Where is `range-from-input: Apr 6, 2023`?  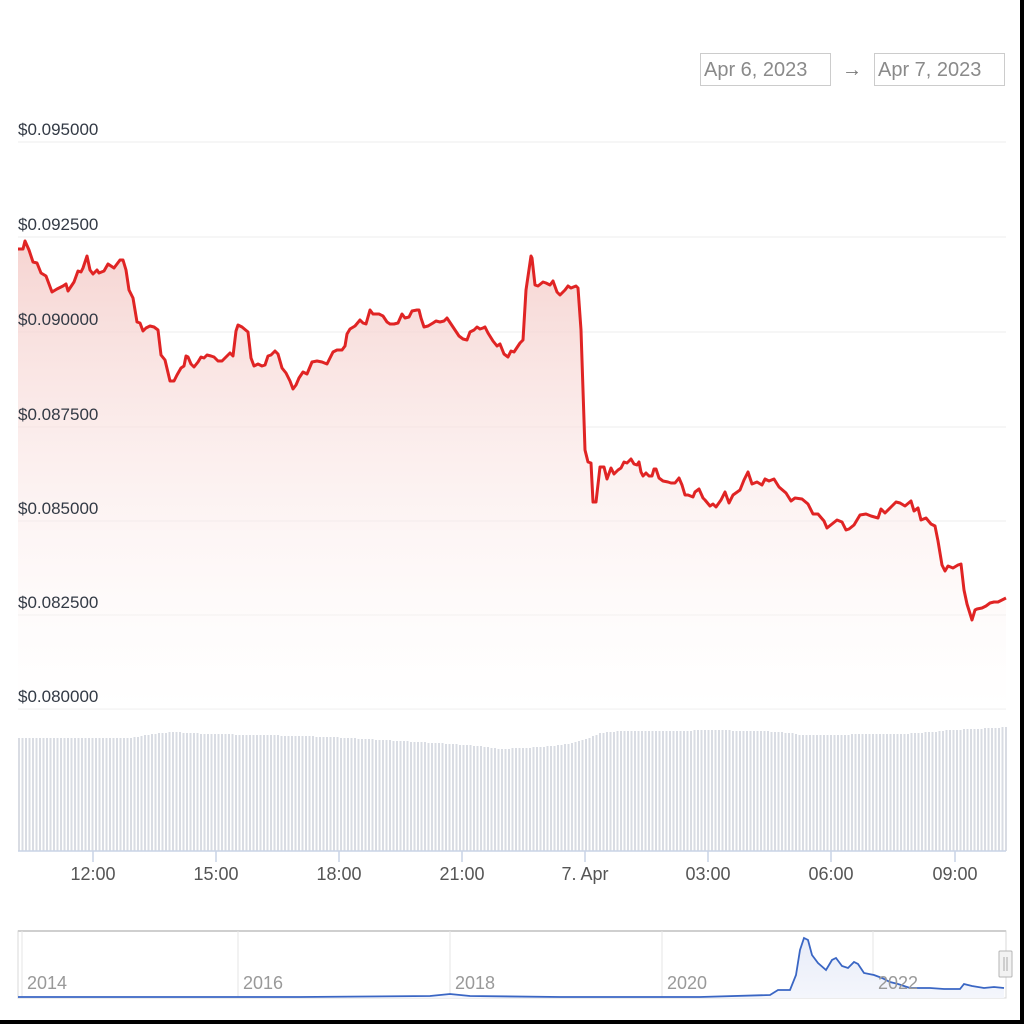 range-from-input: Apr 6, 2023 is located at coordinates (765, 69).